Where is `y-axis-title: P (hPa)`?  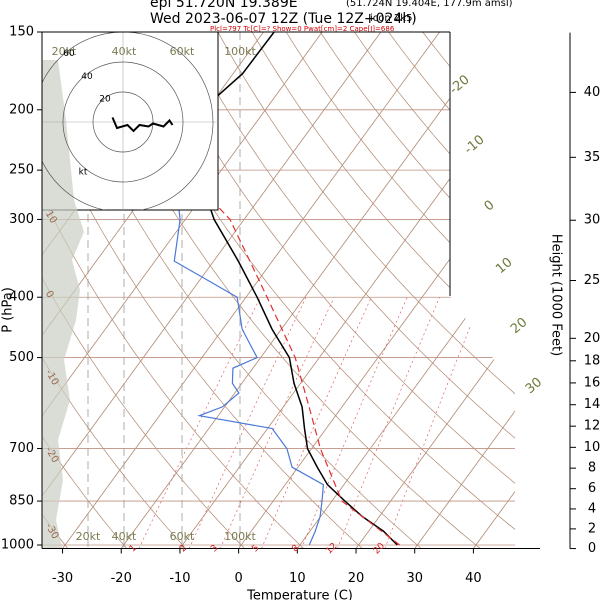 y-axis-title: P (hPa) is located at coordinates (8, 310).